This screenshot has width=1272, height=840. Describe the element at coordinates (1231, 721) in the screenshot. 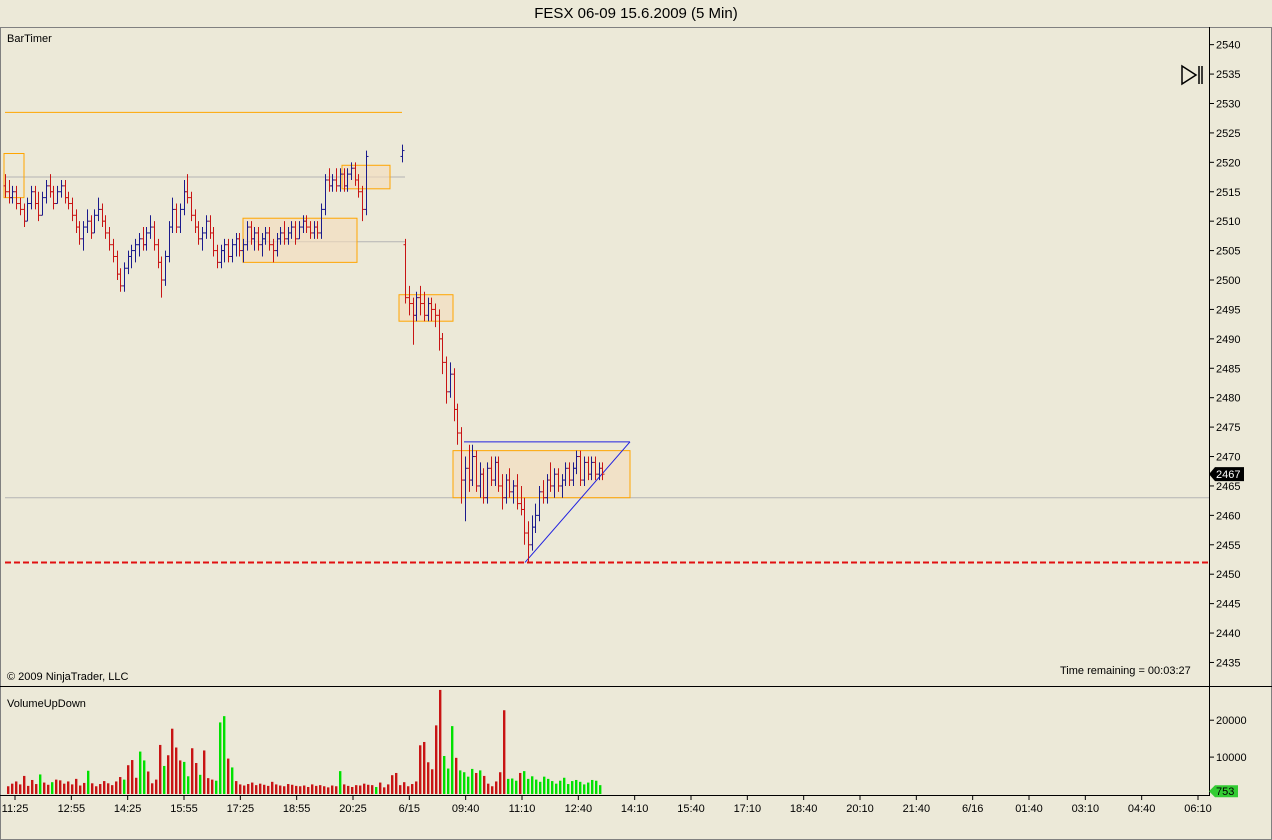

I see `volume-tick-label: 20000` at that location.